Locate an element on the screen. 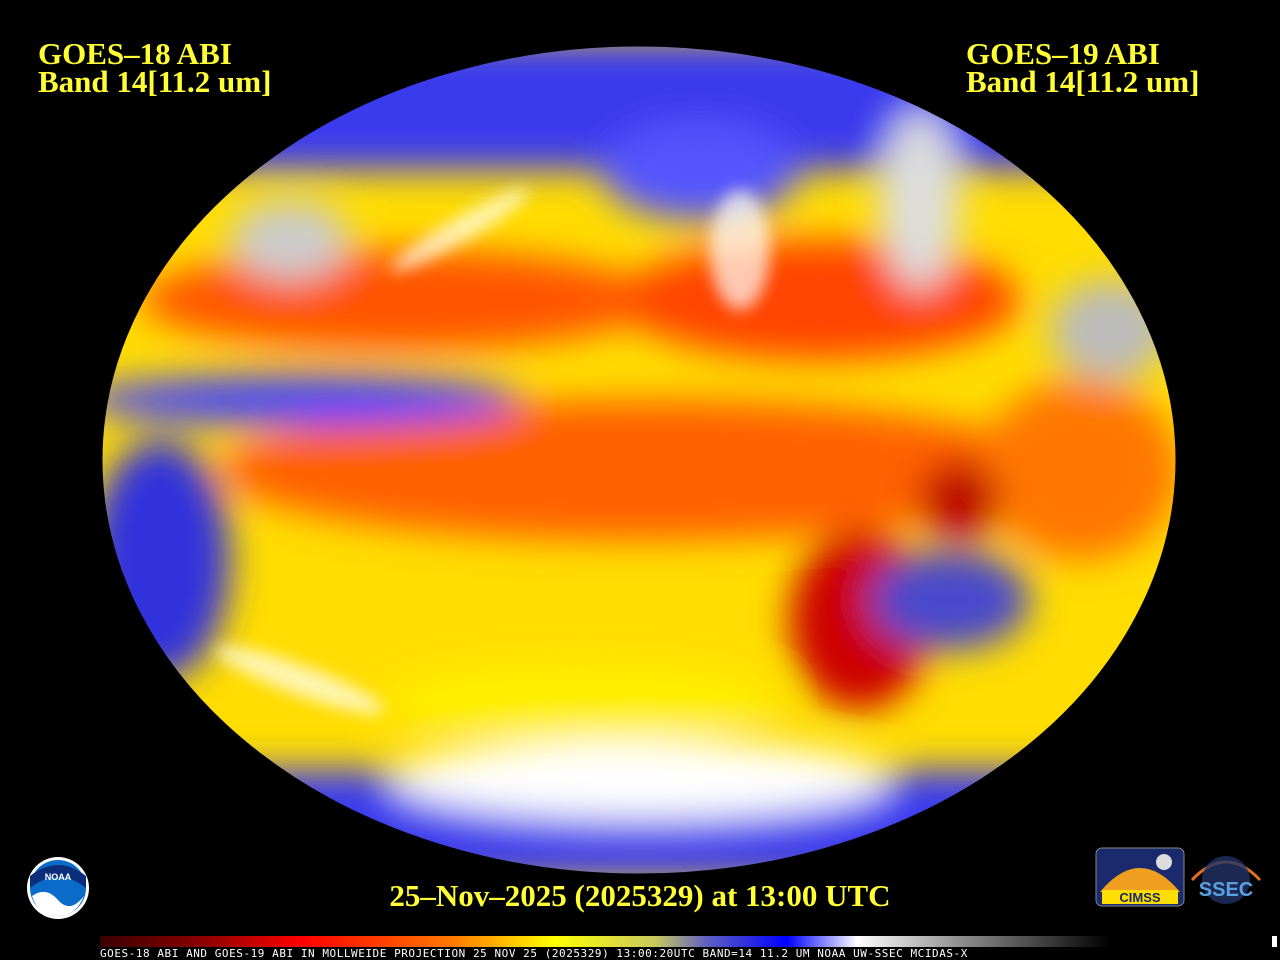 The image size is (1280, 960). timestamp-label: 25–Nov–2025 (2025329) at 13:00 UTC is located at coordinates (640, 895).